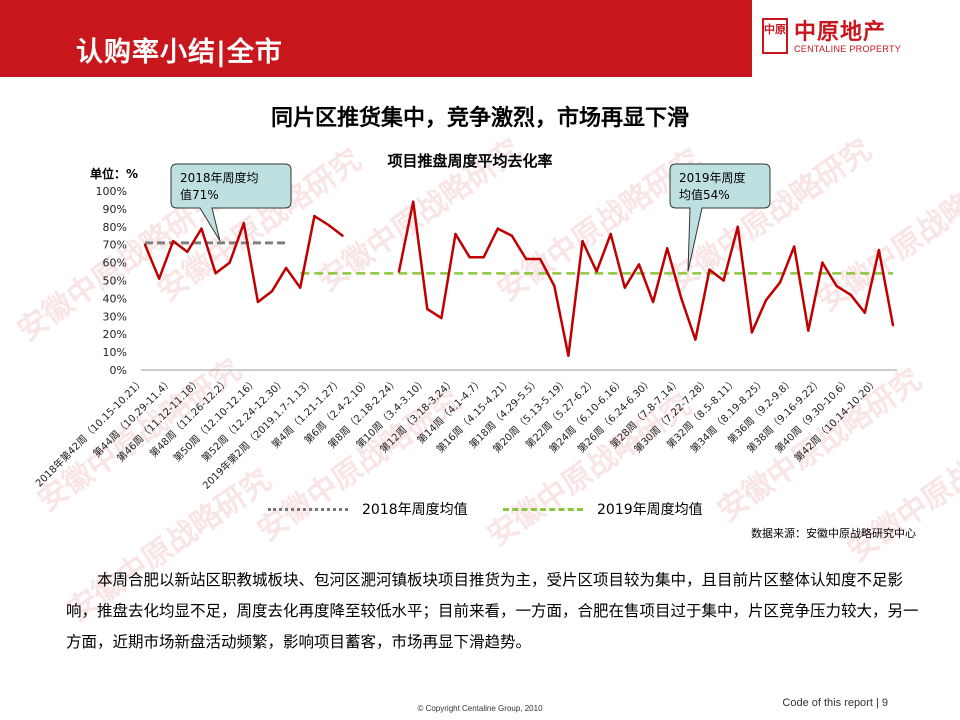 Image resolution: width=960 pixels, height=720 pixels. I want to click on callout-2019-box, so click(720, 217).